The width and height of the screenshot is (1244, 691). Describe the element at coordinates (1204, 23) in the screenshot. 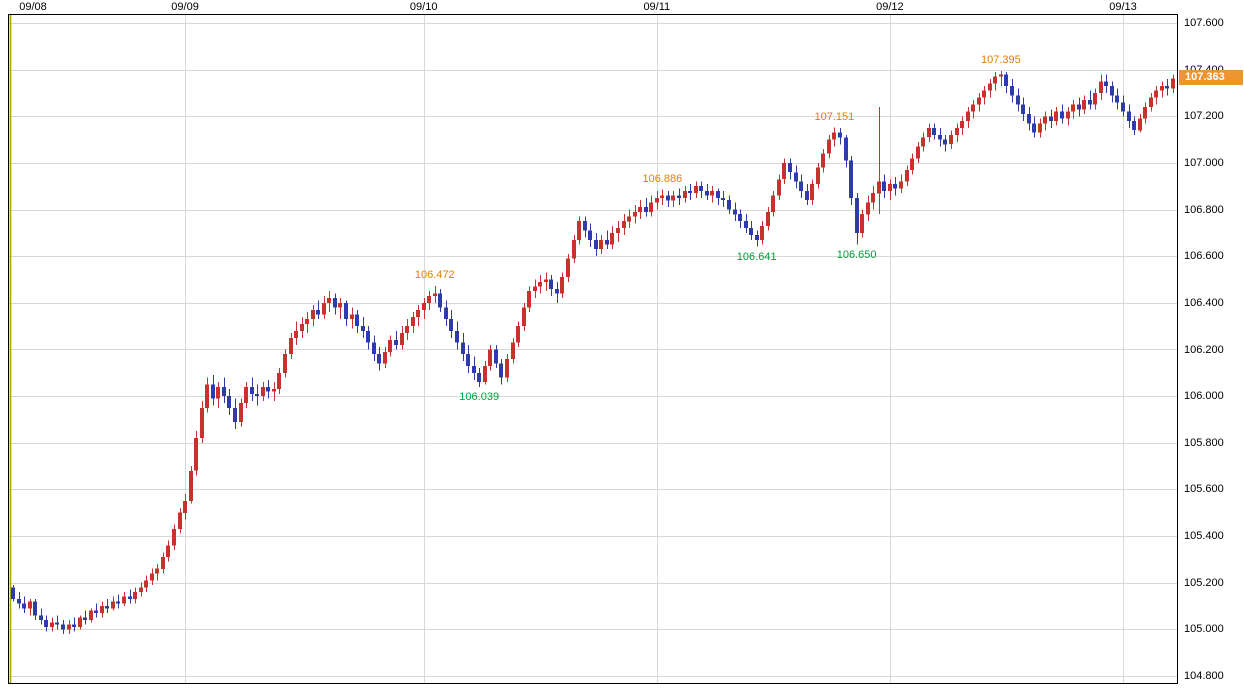

I see `y-axis-label: 107.600` at that location.